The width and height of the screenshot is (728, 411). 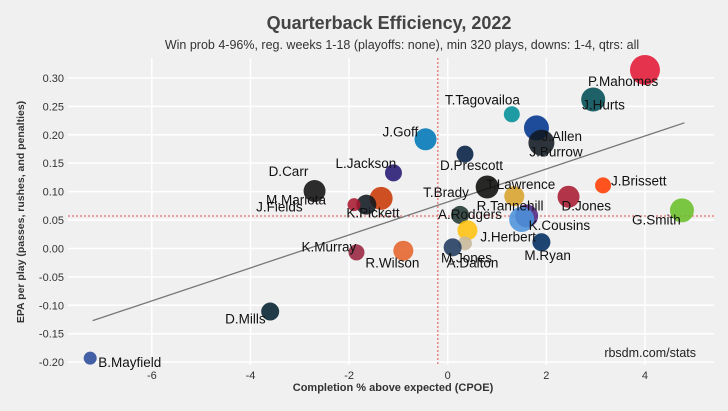 What do you see at coordinates (51, 306) in the screenshot?
I see `y-tick-label: -0.10` at bounding box center [51, 306].